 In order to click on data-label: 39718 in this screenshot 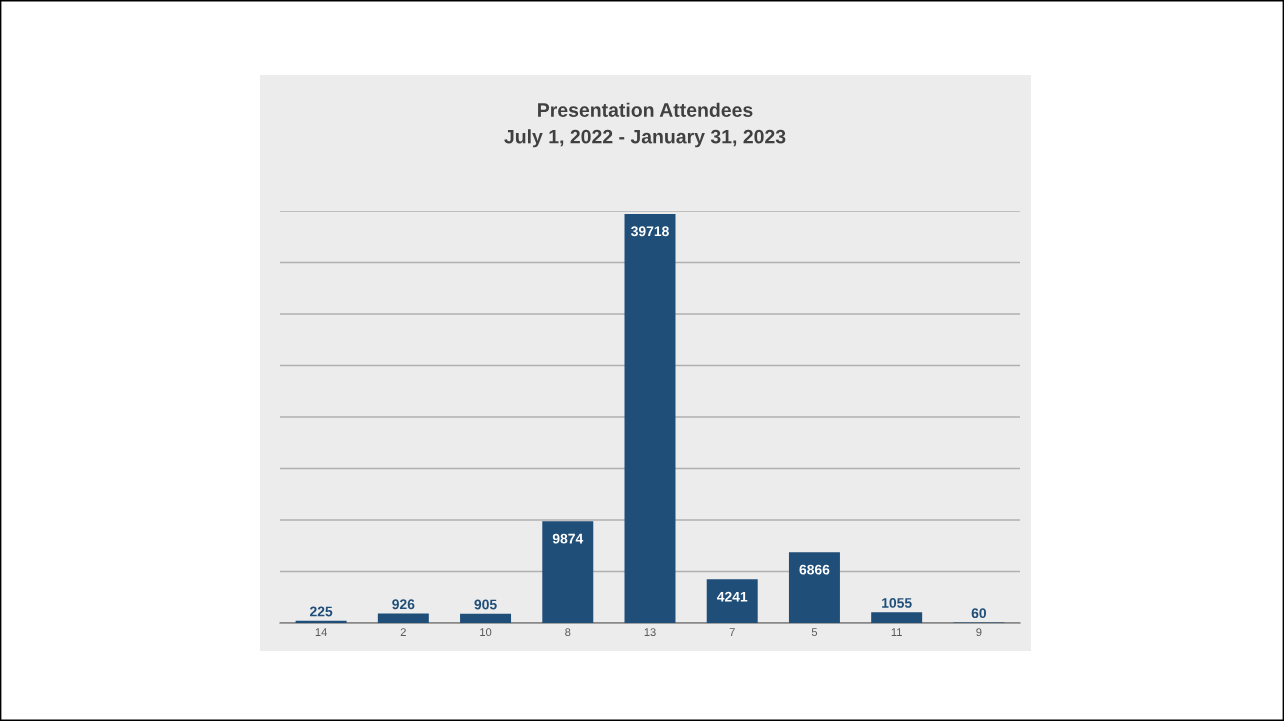, I will do `click(650, 231)`.